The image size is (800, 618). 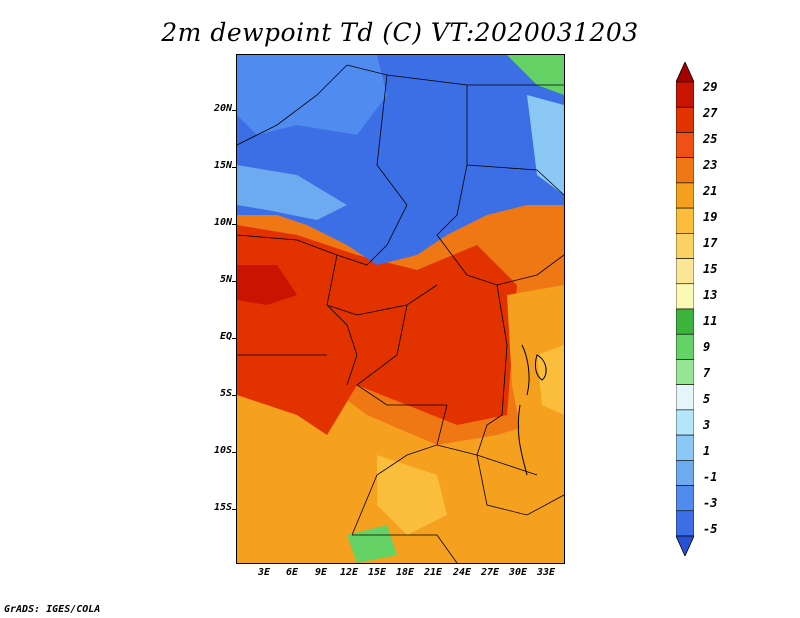 What do you see at coordinates (710, 529) in the screenshot?
I see `colorbar-label: -5` at bounding box center [710, 529].